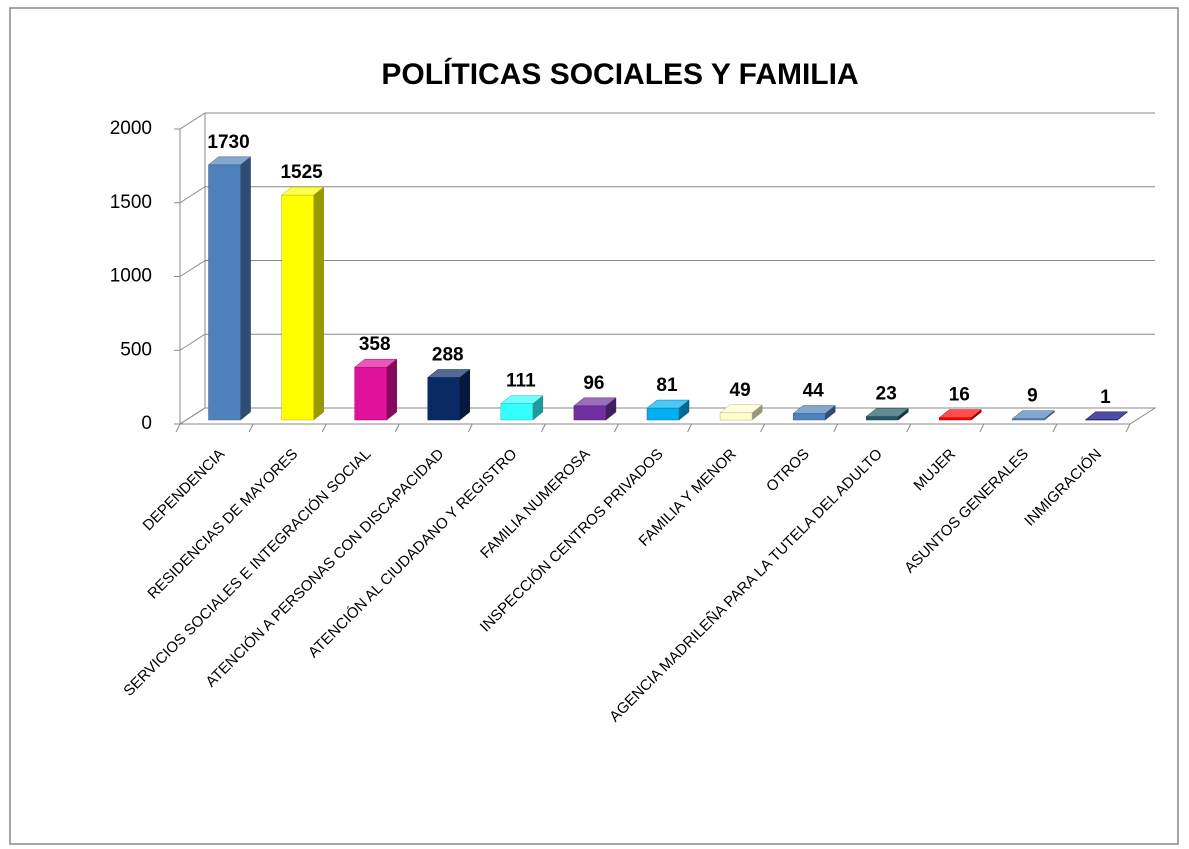 This screenshot has width=1189, height=849. Describe the element at coordinates (1032, 396) in the screenshot. I see `value-label: 9` at that location.